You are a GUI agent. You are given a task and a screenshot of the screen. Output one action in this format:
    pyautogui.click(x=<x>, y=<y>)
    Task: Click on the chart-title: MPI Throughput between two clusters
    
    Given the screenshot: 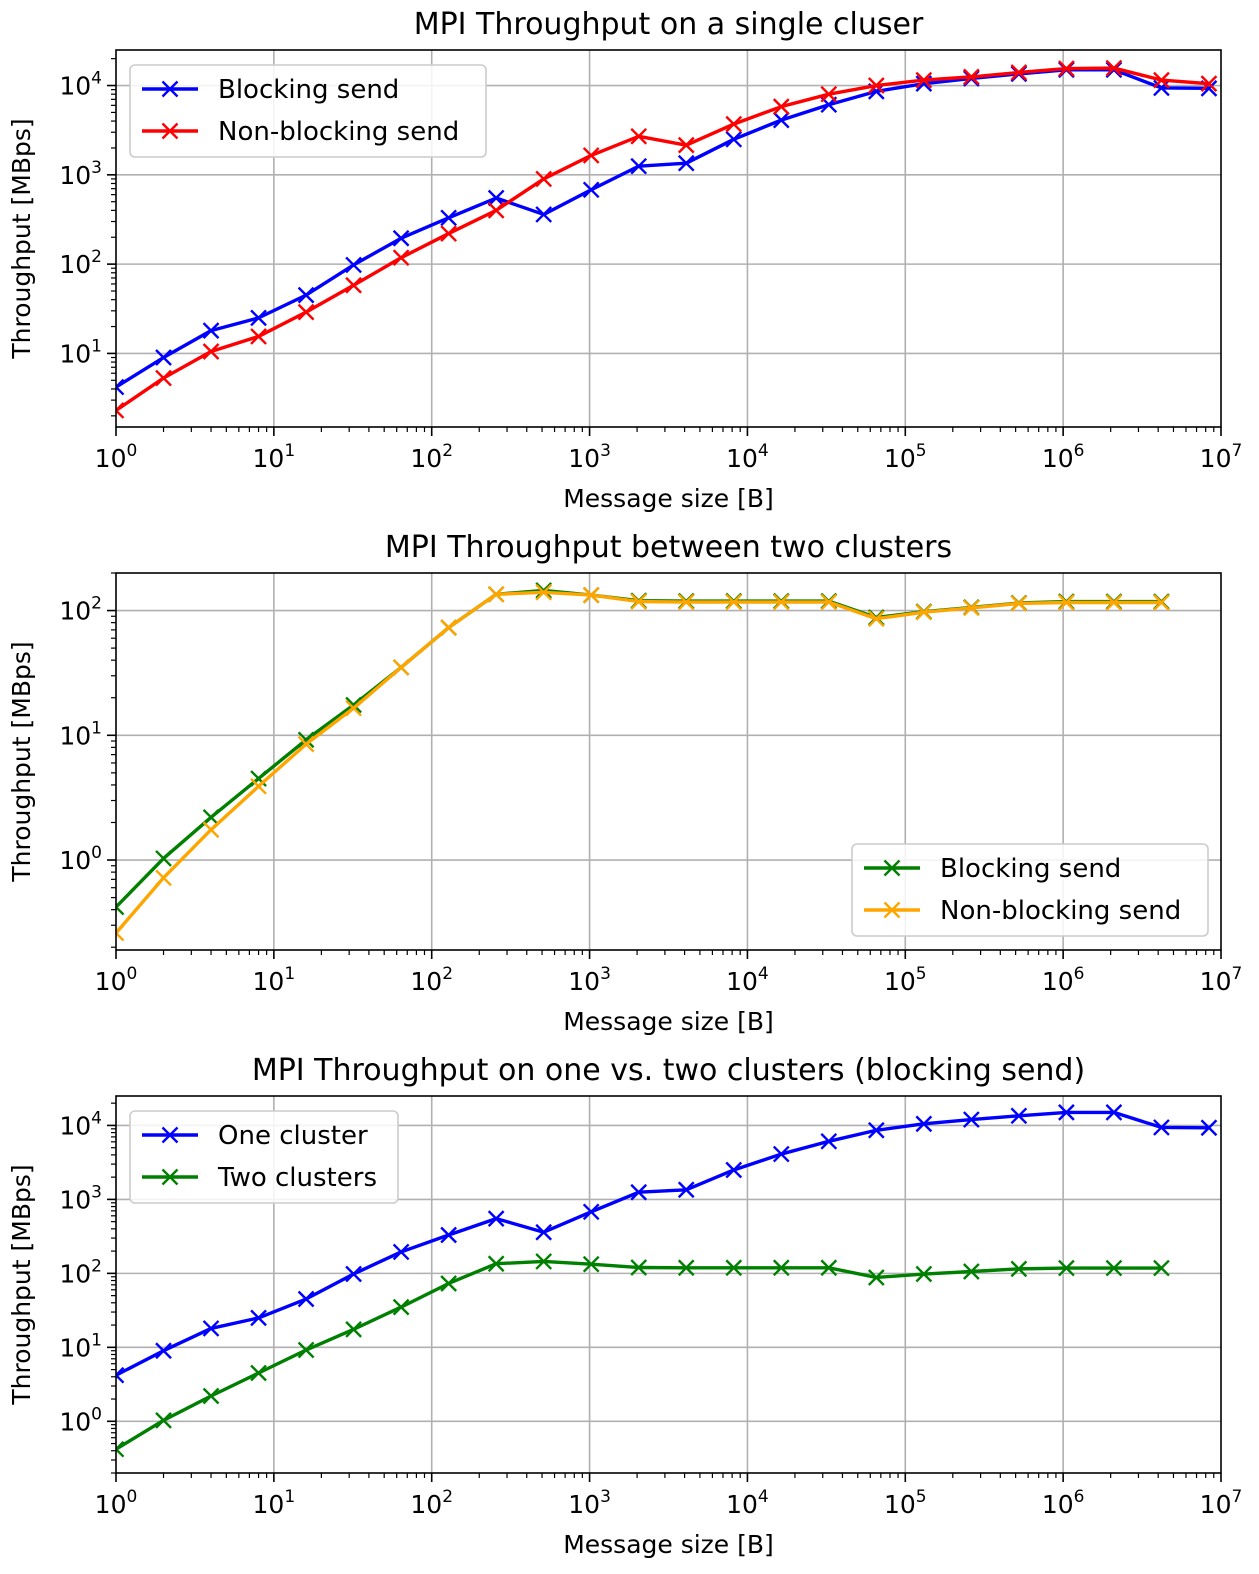 What is the action you would take?
    pyautogui.click(x=668, y=547)
    